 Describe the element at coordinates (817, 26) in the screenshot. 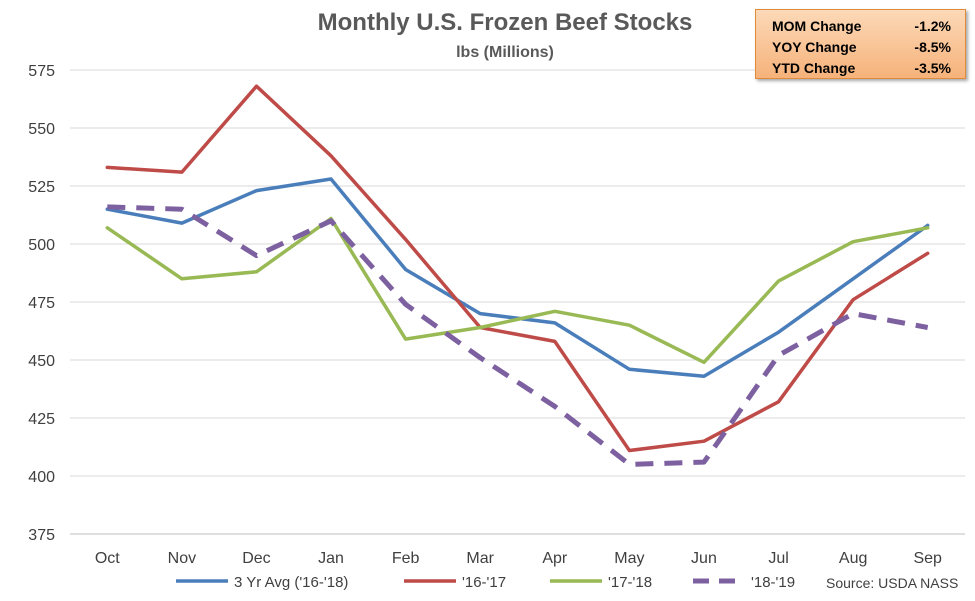

I see `stat-label: MOM Change` at that location.